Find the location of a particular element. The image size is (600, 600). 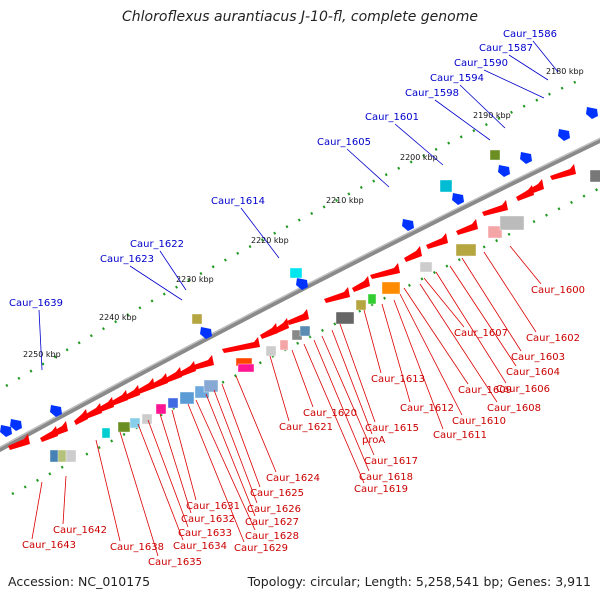

forward-gene-label: Caur_1608 is located at coordinates (514, 408).